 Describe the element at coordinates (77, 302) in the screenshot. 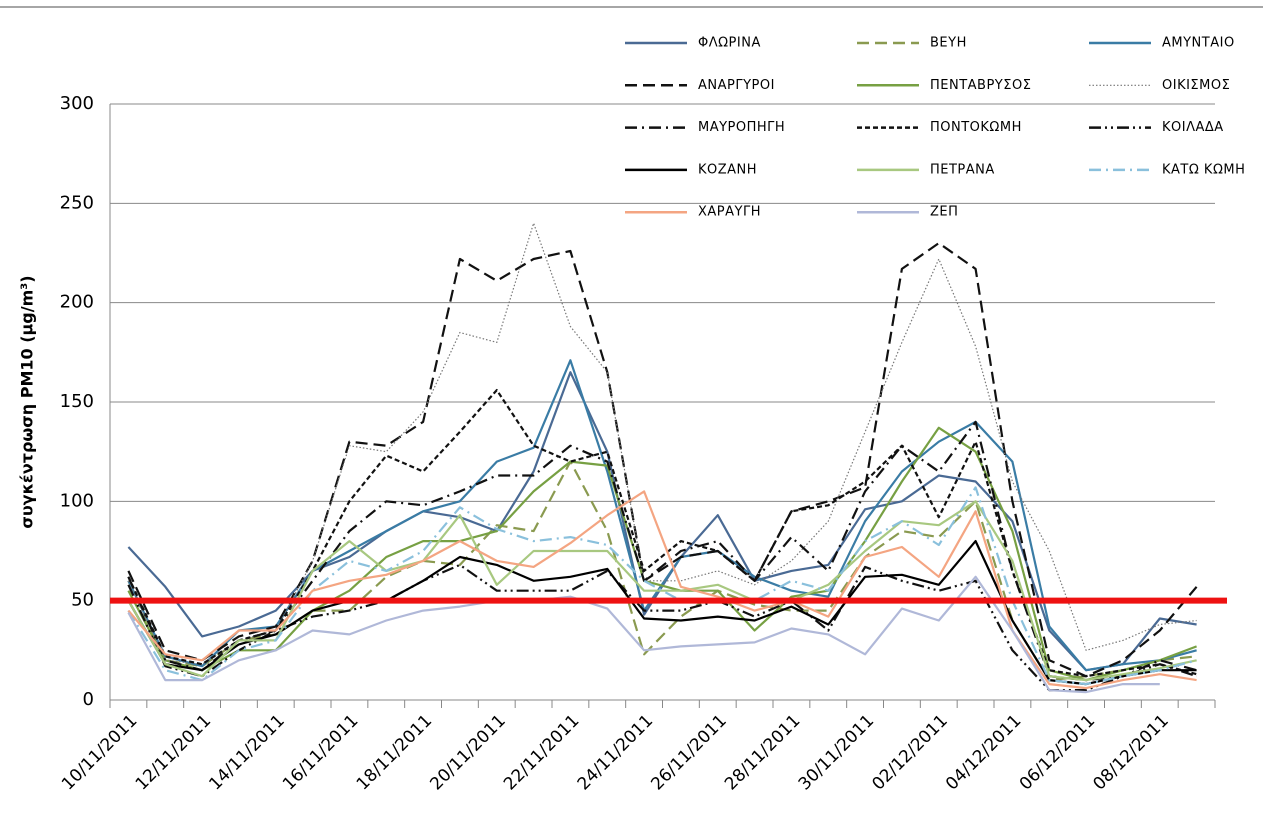

I see `y-tick-label: 200` at that location.